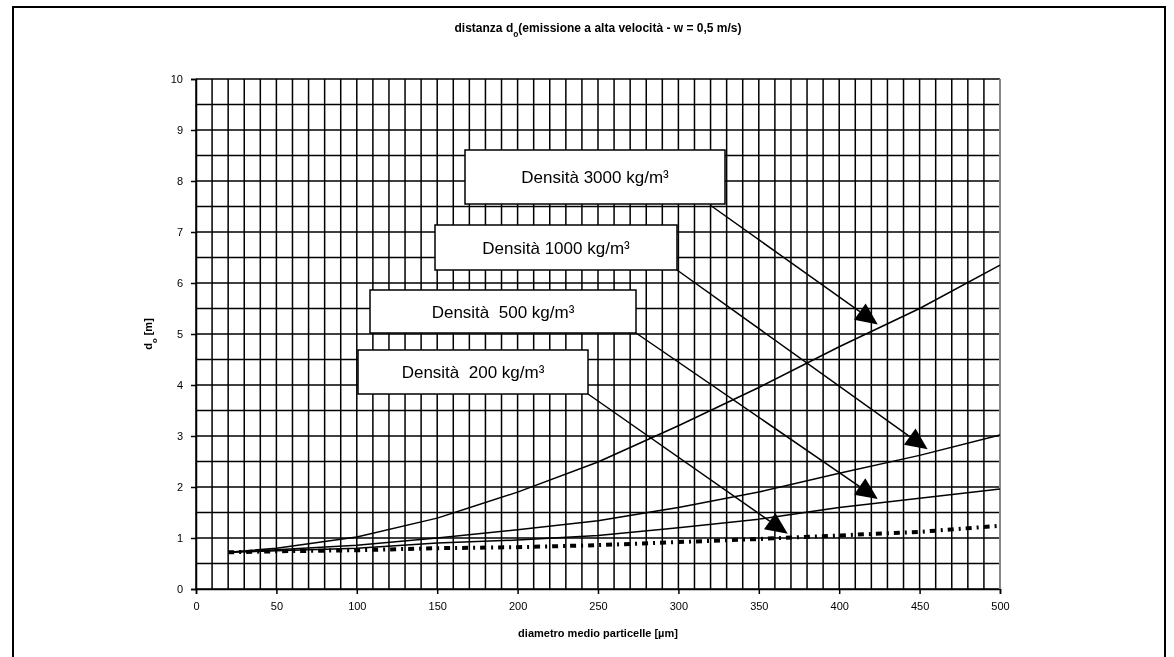 Image resolution: width=1174 pixels, height=657 pixels. What do you see at coordinates (196, 605) in the screenshot?
I see `x-tick-label: 0` at bounding box center [196, 605].